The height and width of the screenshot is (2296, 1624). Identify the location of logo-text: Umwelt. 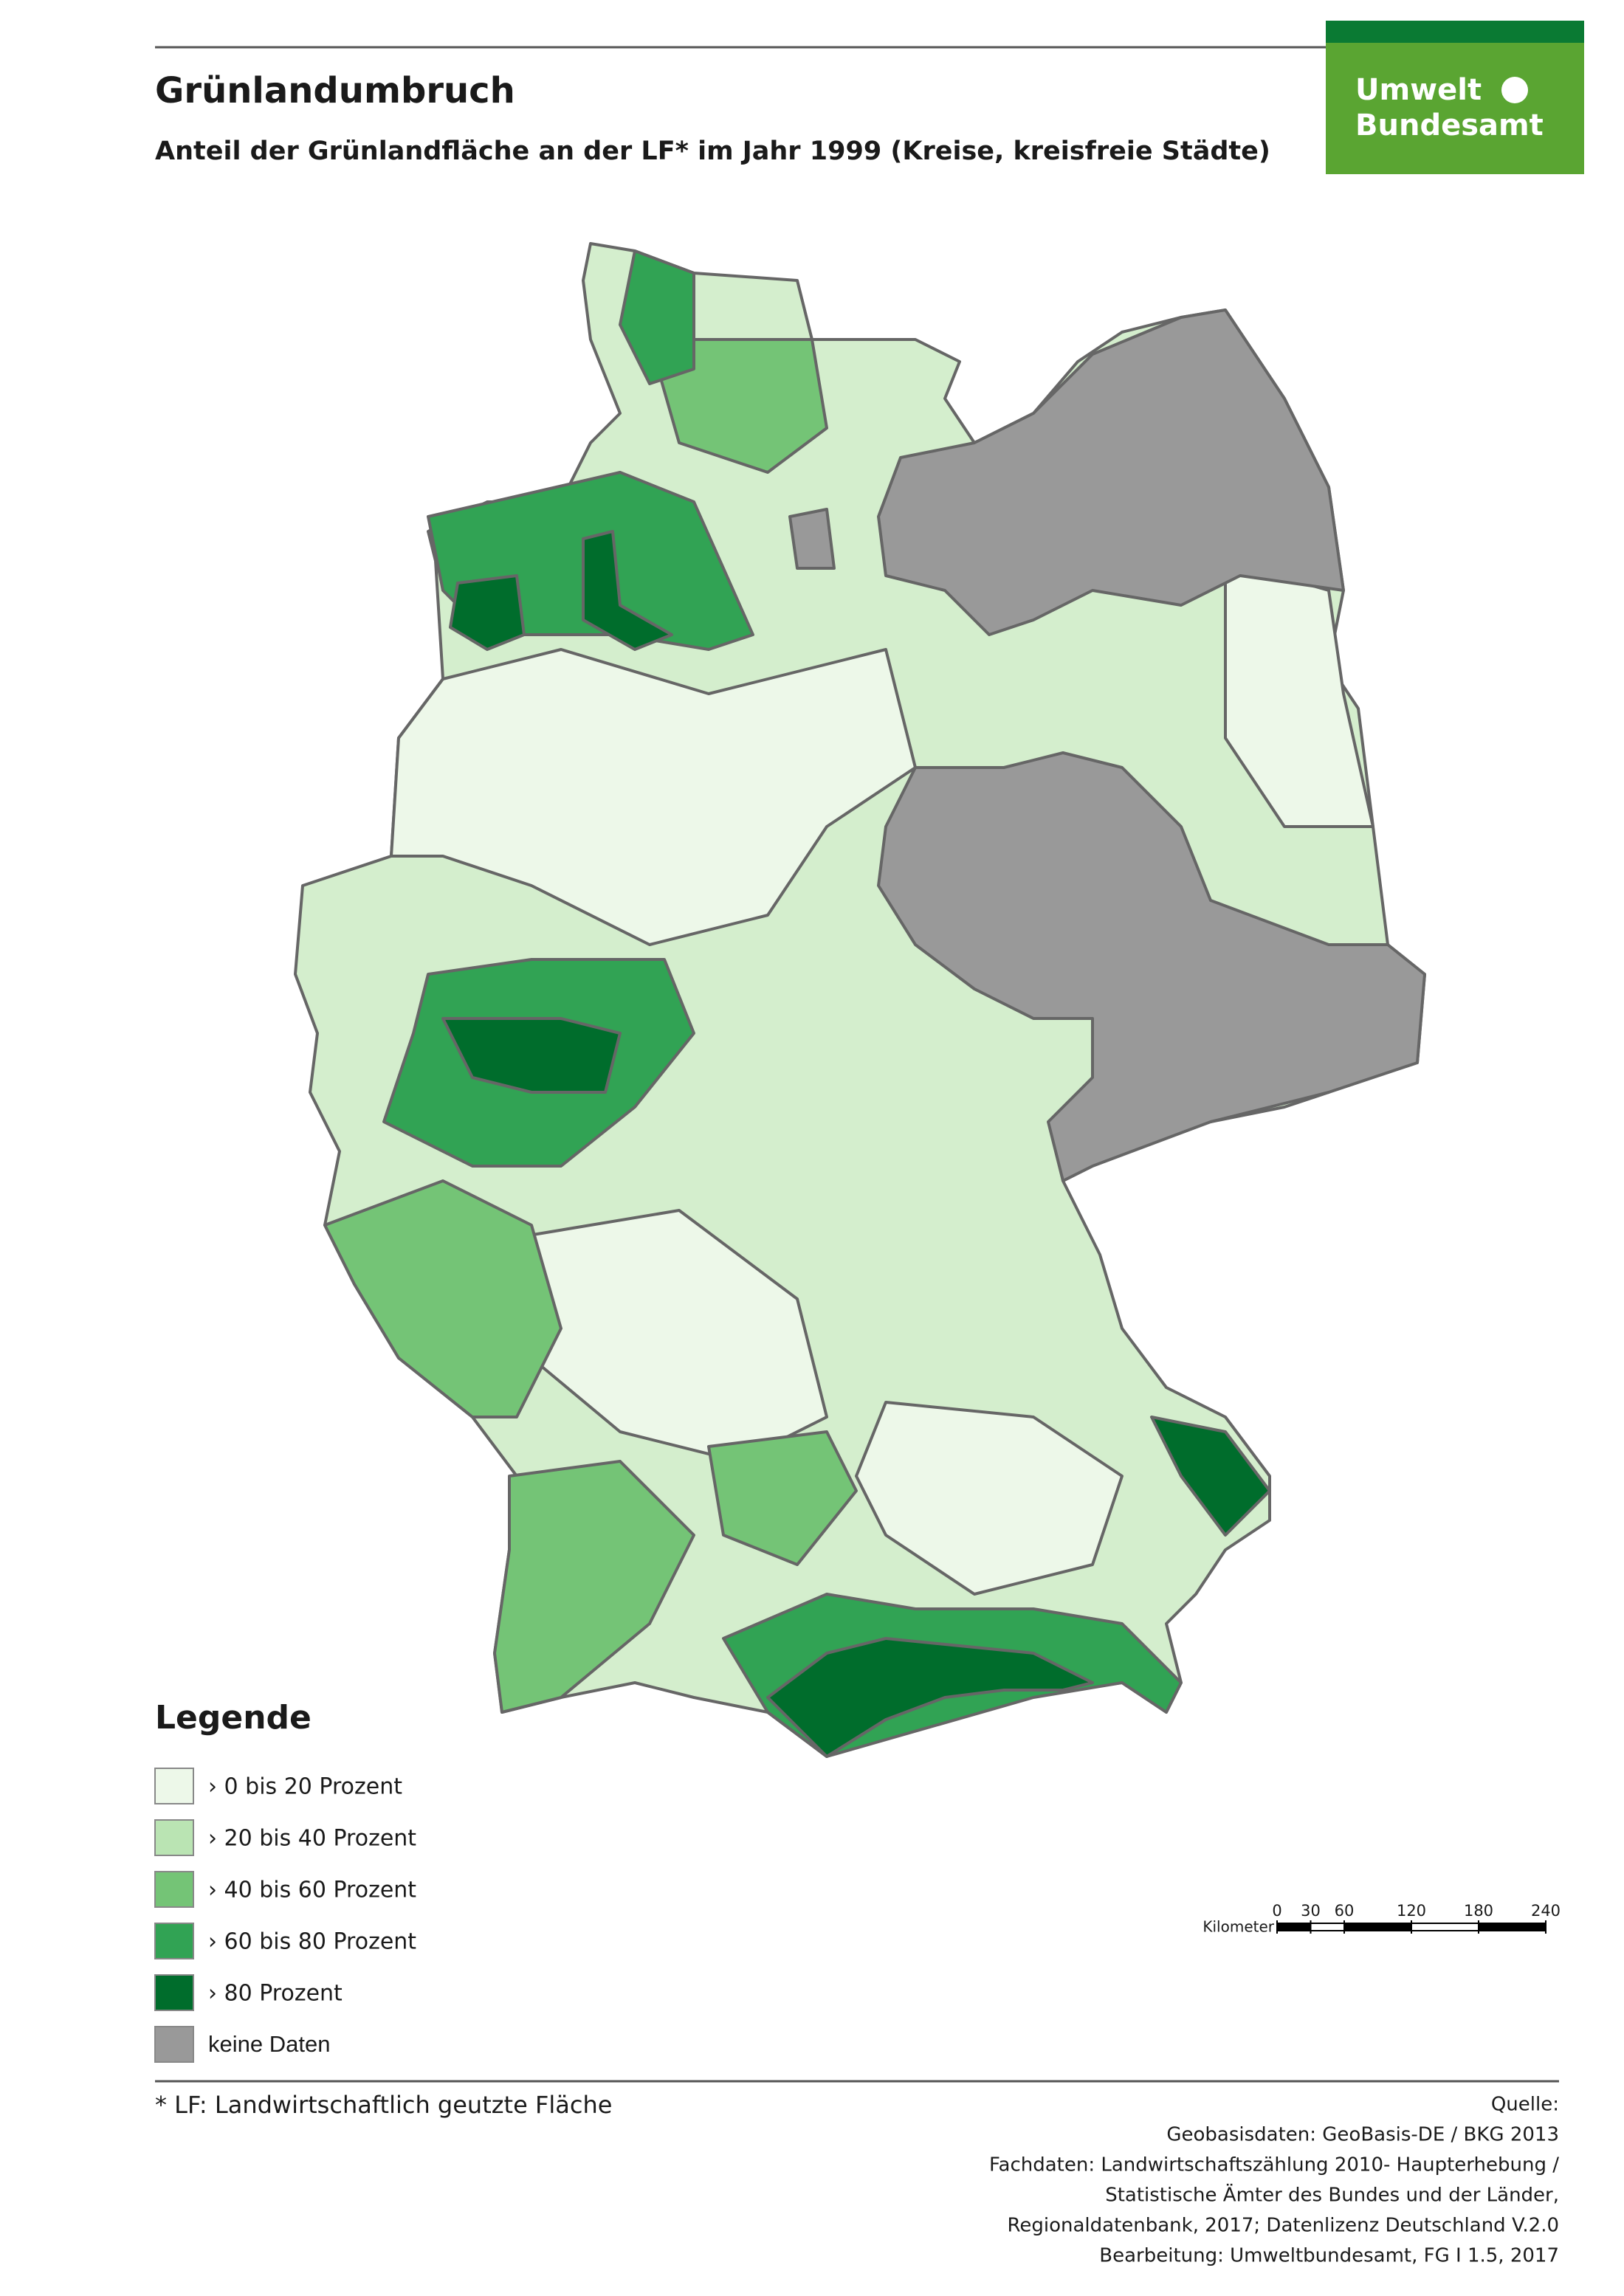
(1418, 90).